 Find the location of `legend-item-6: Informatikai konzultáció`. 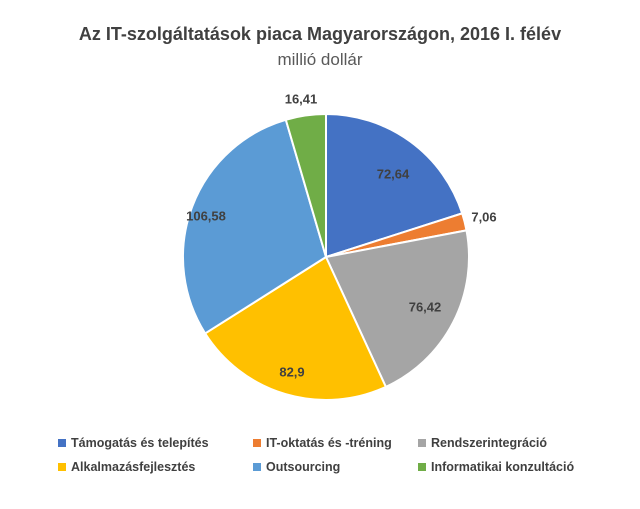

legend-item-6: Informatikai konzultáció is located at coordinates (496, 467).